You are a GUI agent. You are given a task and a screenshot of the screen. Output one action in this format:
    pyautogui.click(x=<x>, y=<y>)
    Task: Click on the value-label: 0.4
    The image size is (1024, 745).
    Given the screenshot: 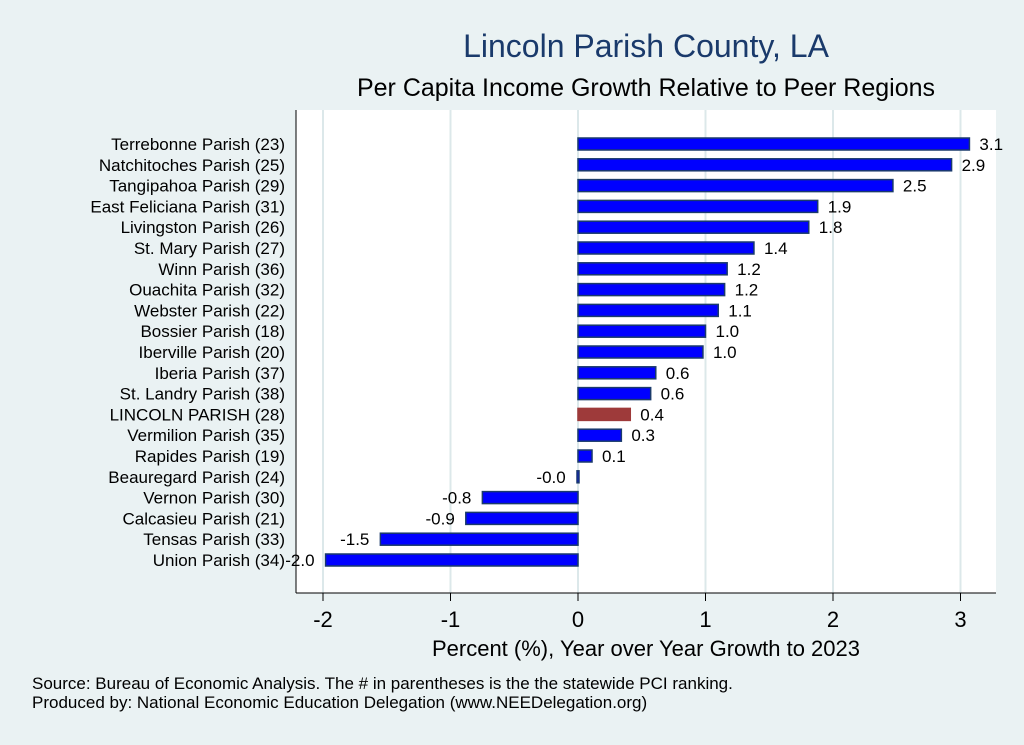 What is the action you would take?
    pyautogui.click(x=652, y=414)
    